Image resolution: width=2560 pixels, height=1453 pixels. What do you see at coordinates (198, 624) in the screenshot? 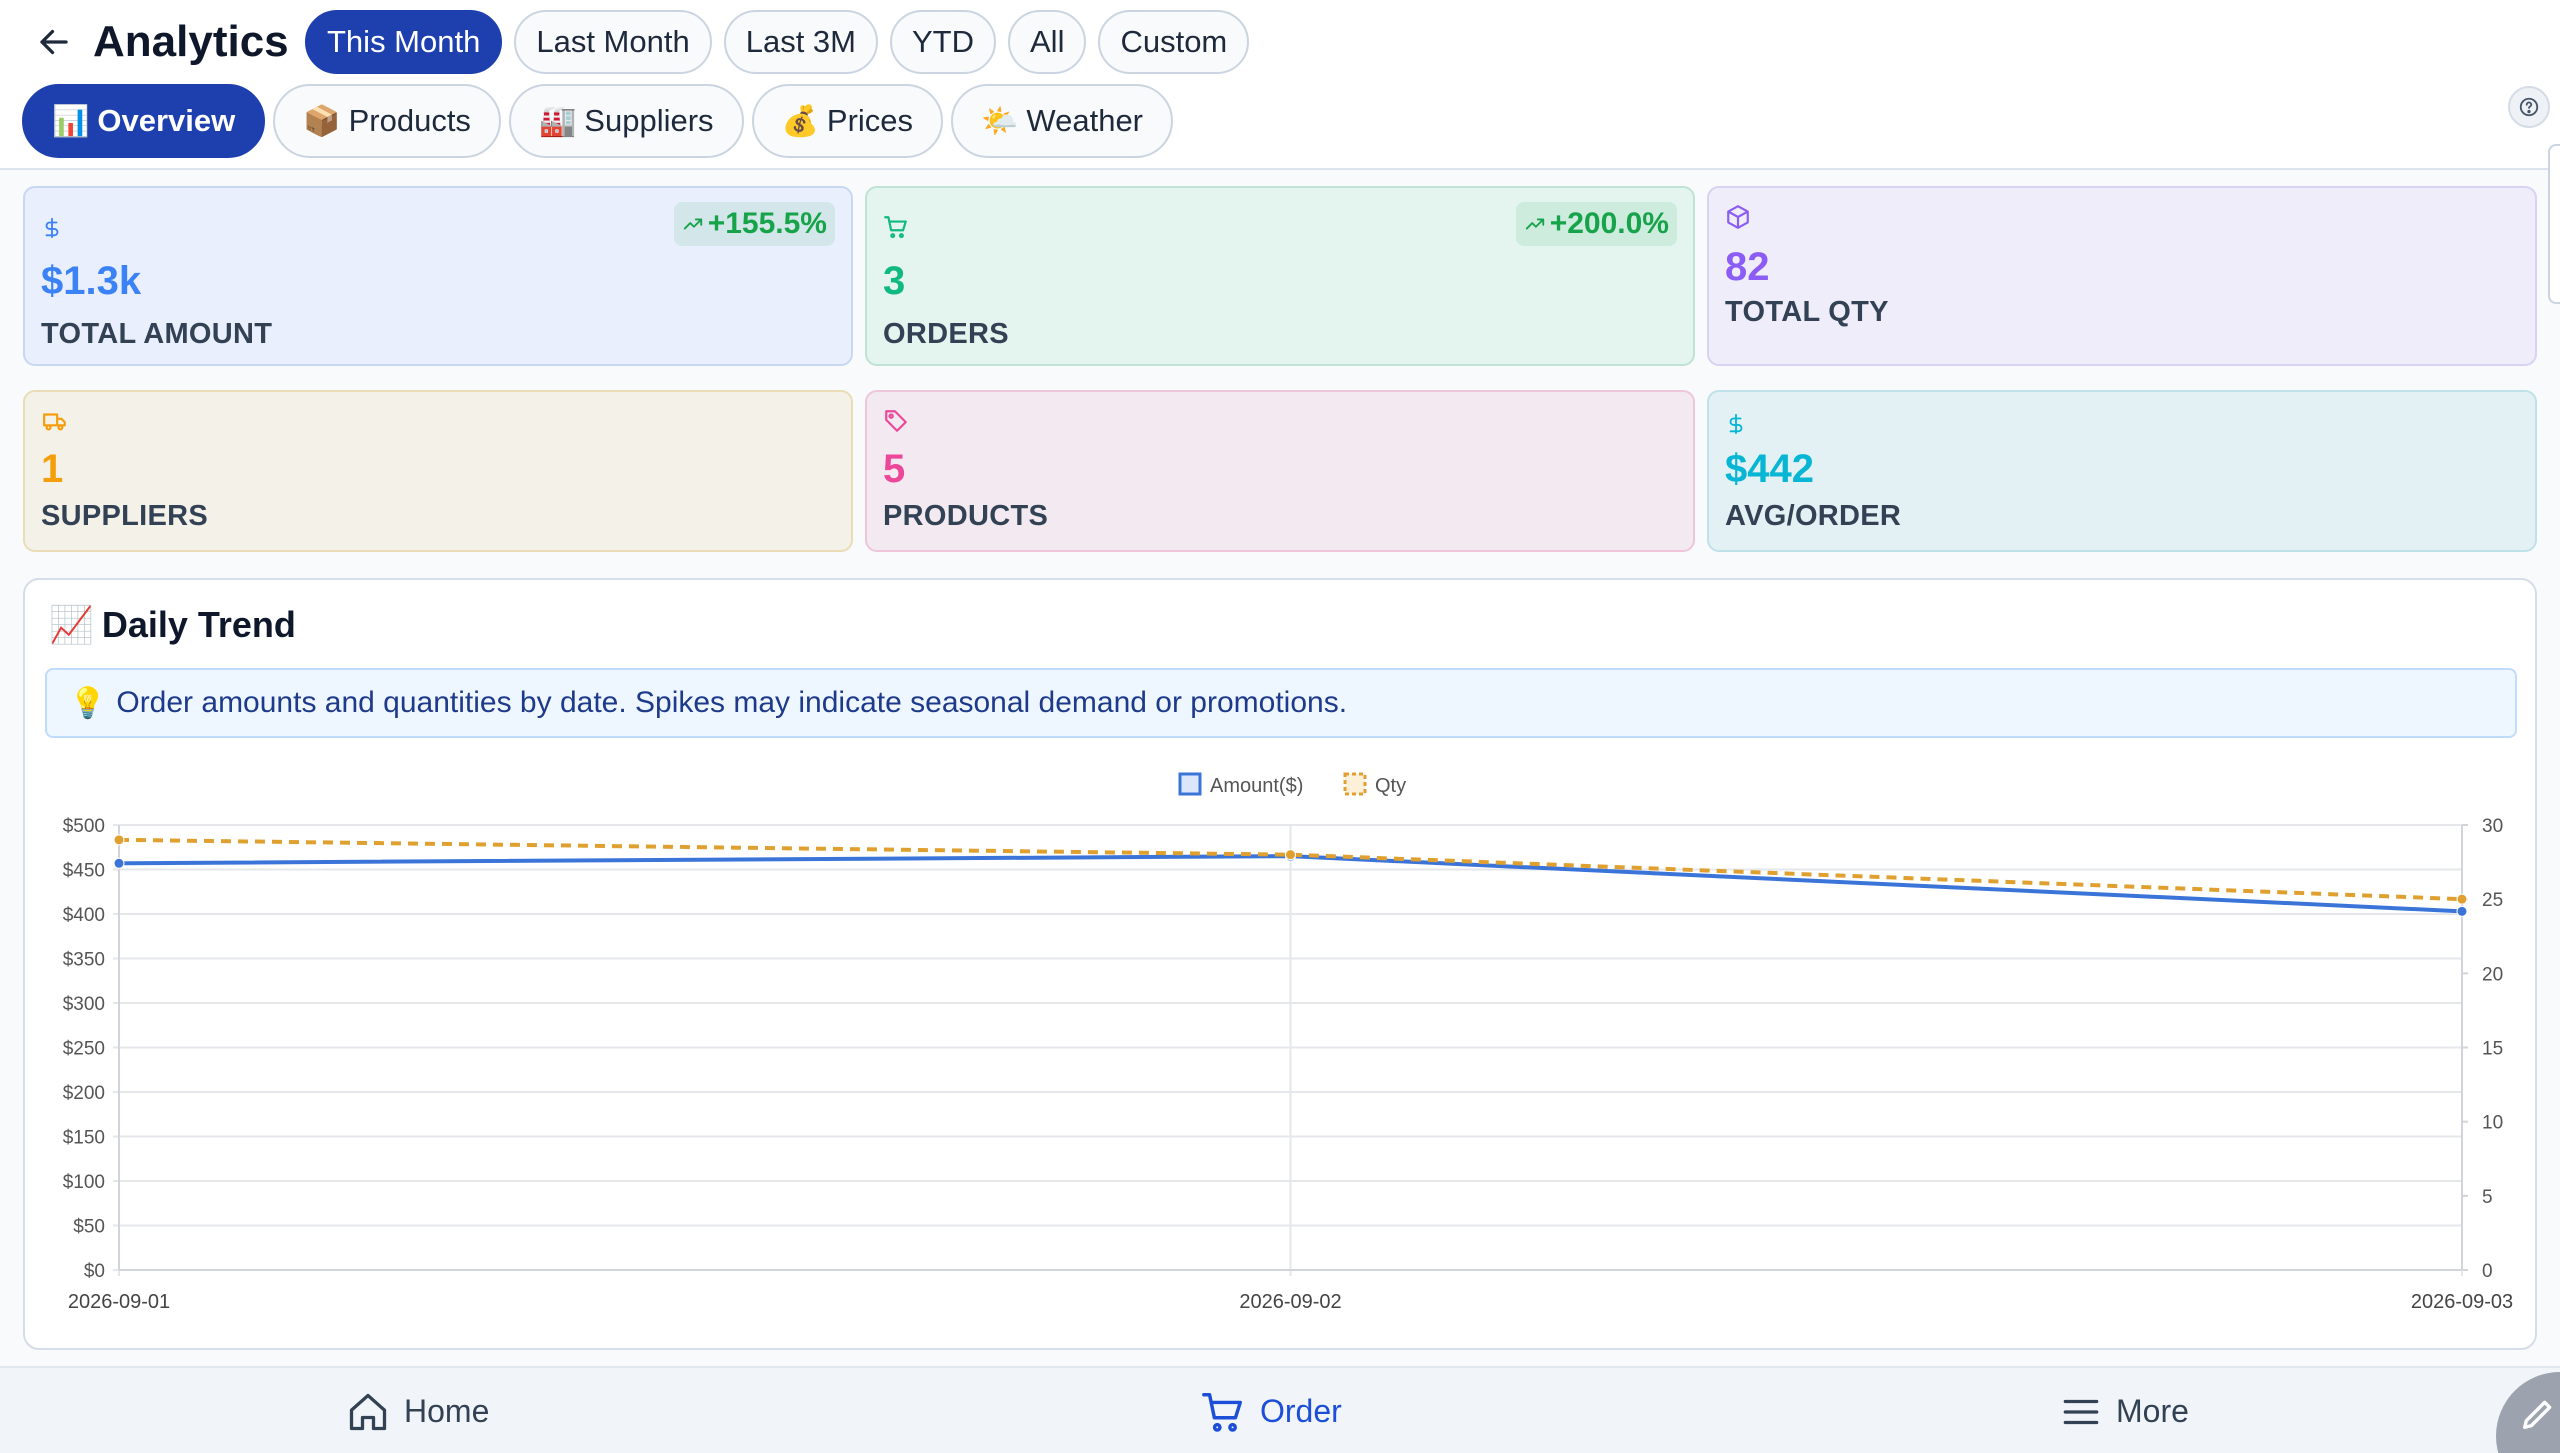
I see `chart-title-text: Daily Trend` at bounding box center [198, 624].